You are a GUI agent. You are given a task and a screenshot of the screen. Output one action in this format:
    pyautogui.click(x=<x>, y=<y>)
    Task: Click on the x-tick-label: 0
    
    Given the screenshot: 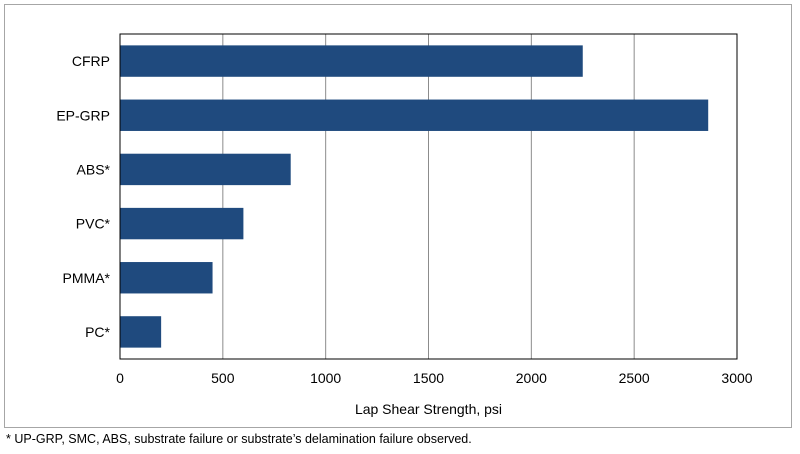 What is the action you would take?
    pyautogui.click(x=120, y=378)
    